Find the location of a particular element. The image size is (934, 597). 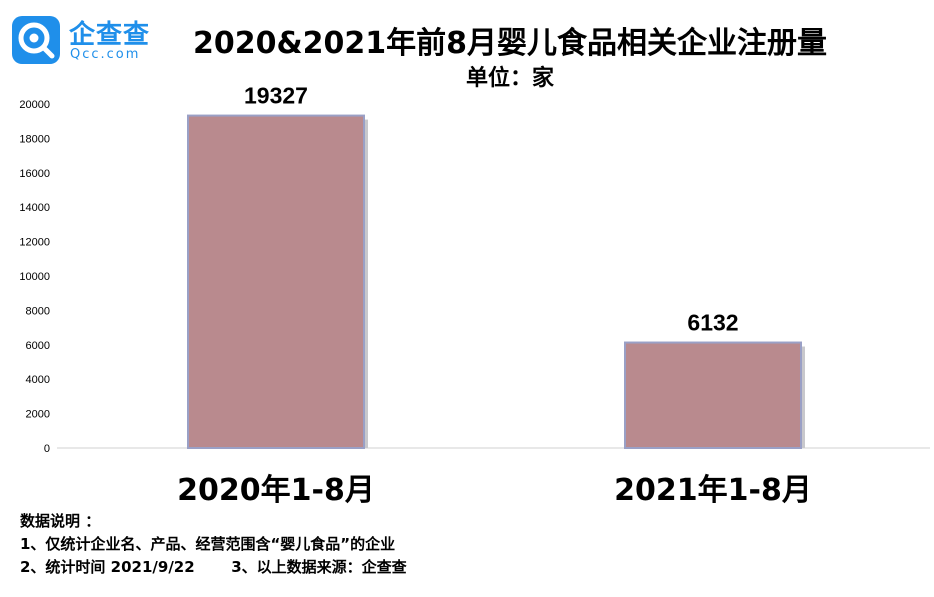

qcc-logo: 企查查 Qcc.com is located at coordinates (82, 40).